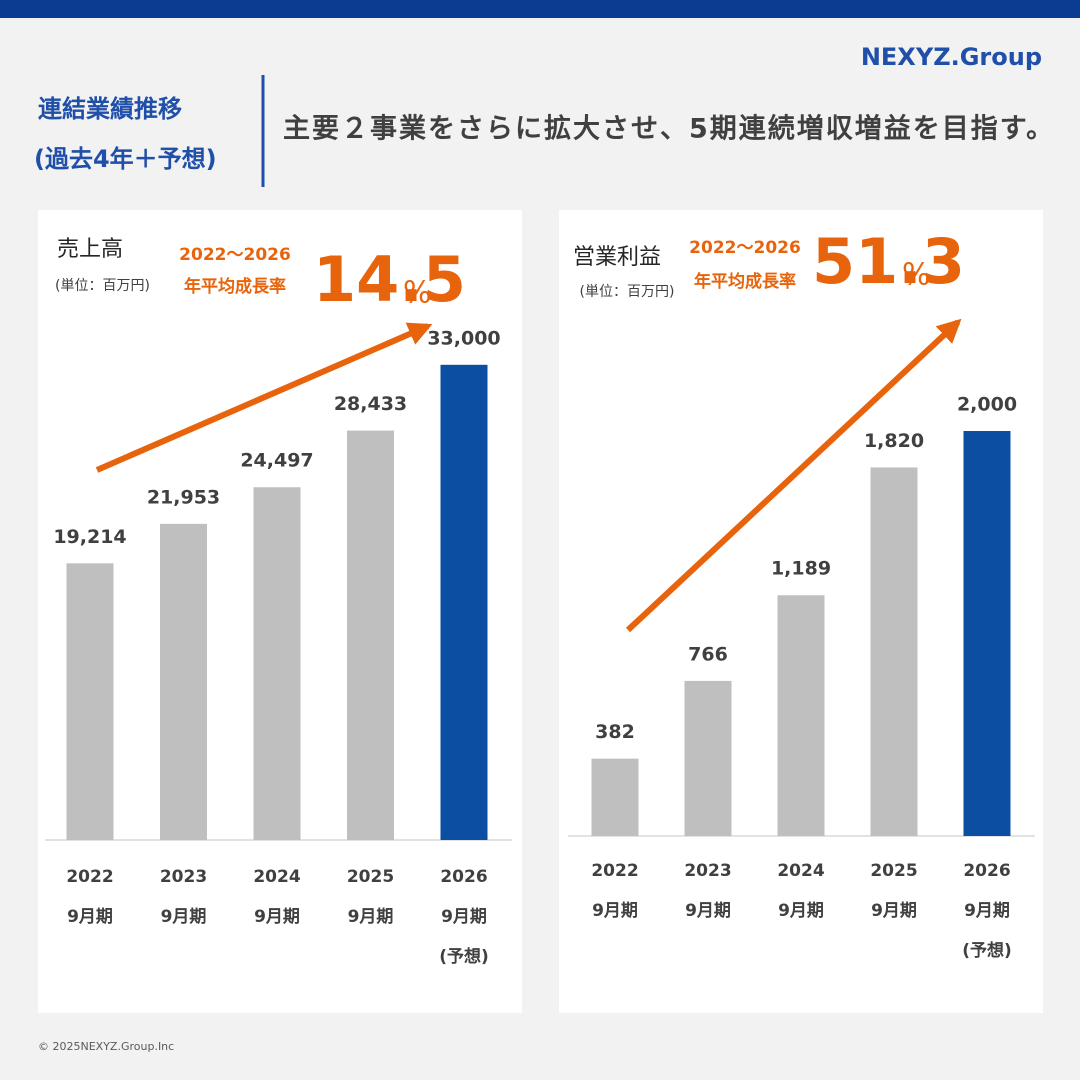  What do you see at coordinates (669, 129) in the screenshot?
I see `headline: 主要２事業をさらに拡大させ、5期連続増収増益を目指す。` at bounding box center [669, 129].